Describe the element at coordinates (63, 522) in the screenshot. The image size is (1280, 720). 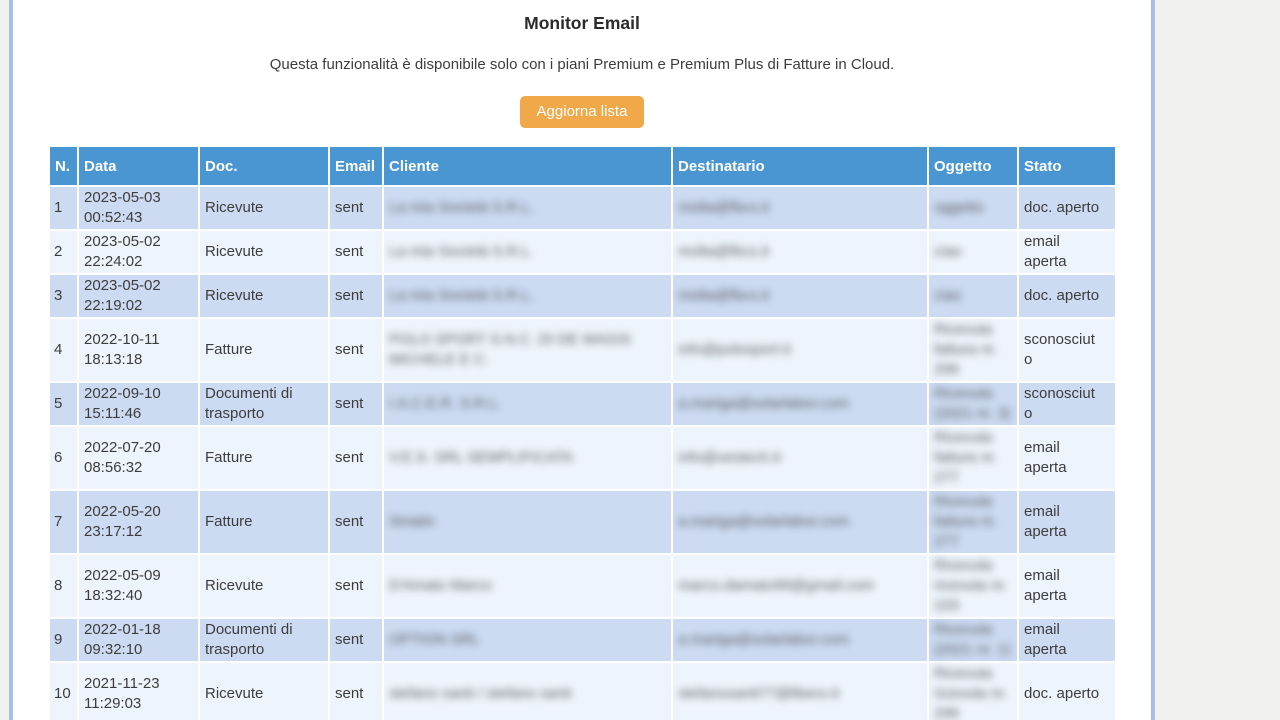
I see `cell-n: 7` at that location.